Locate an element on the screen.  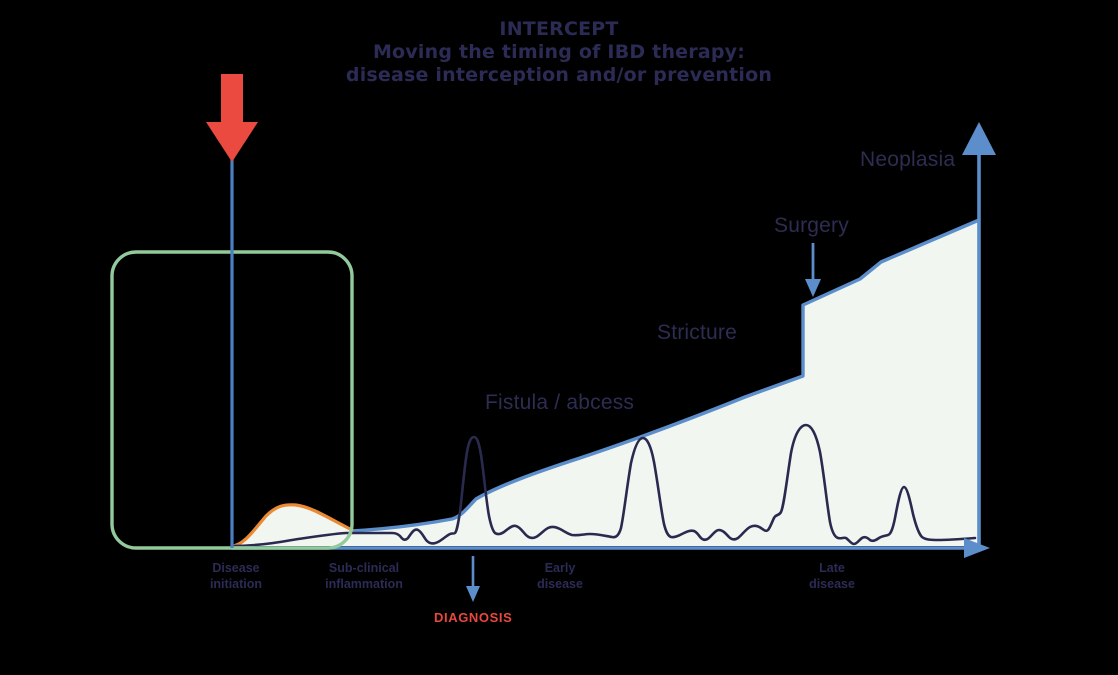
axis-label-line-1: Sub-clinical is located at coordinates (364, 568).